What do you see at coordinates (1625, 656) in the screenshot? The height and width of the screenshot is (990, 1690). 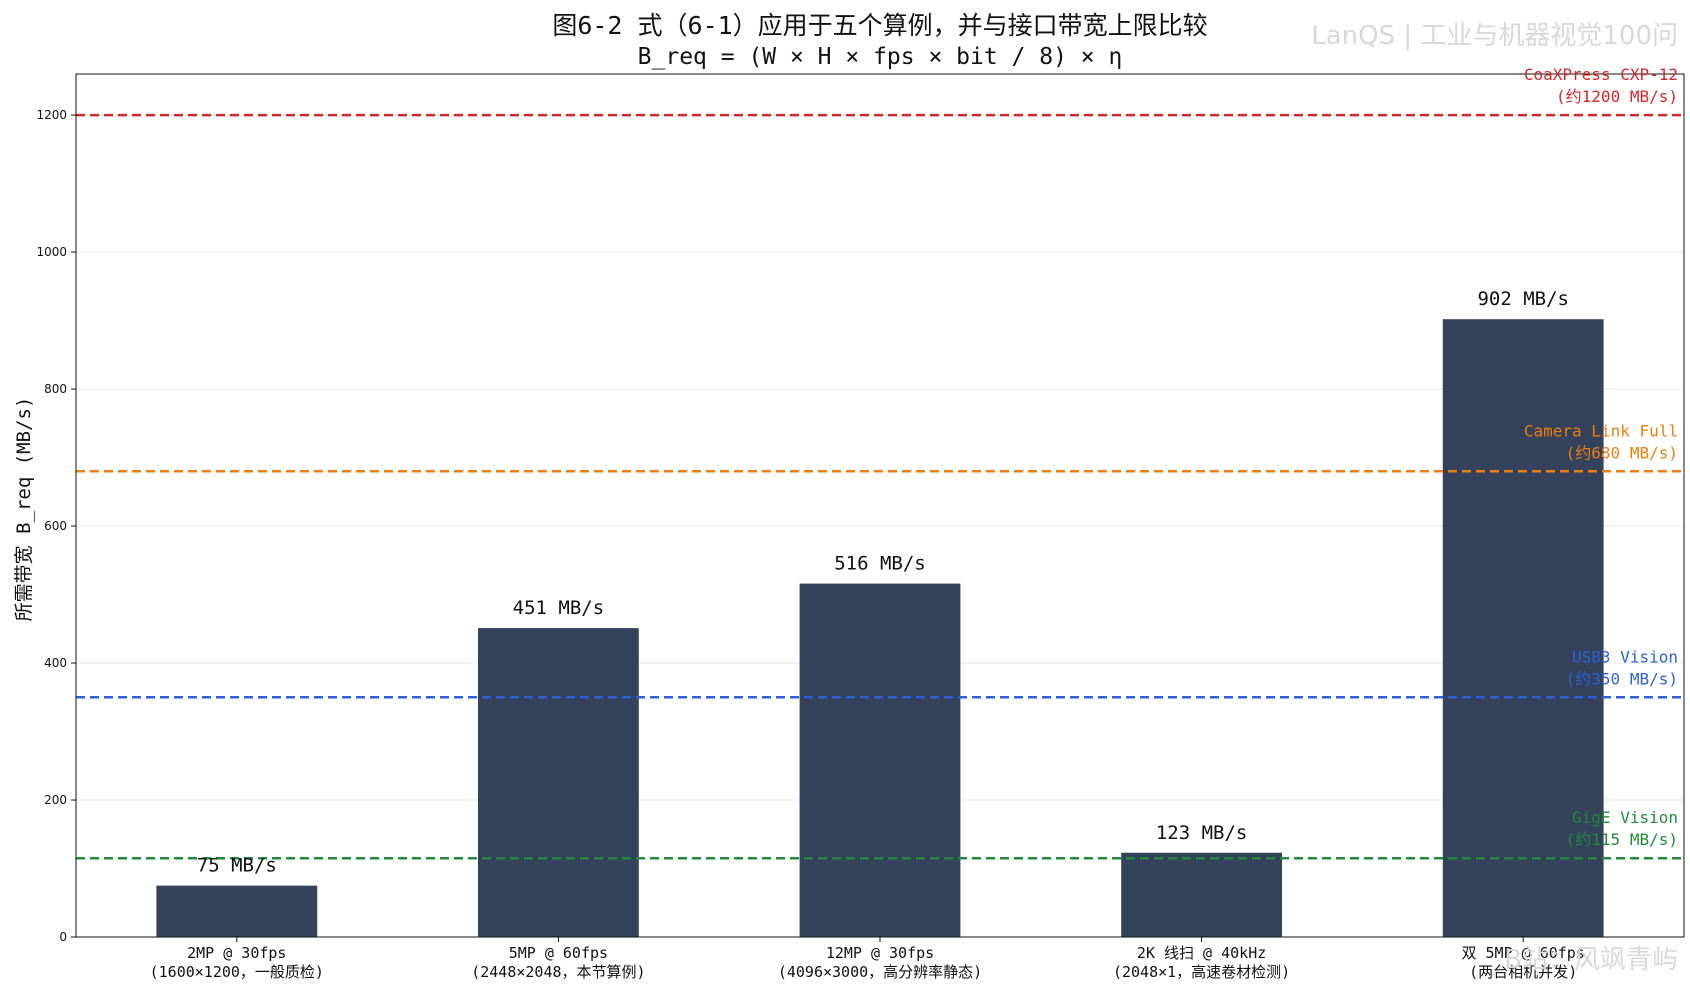 I see `reference-line-name: USB3 Vision` at bounding box center [1625, 656].